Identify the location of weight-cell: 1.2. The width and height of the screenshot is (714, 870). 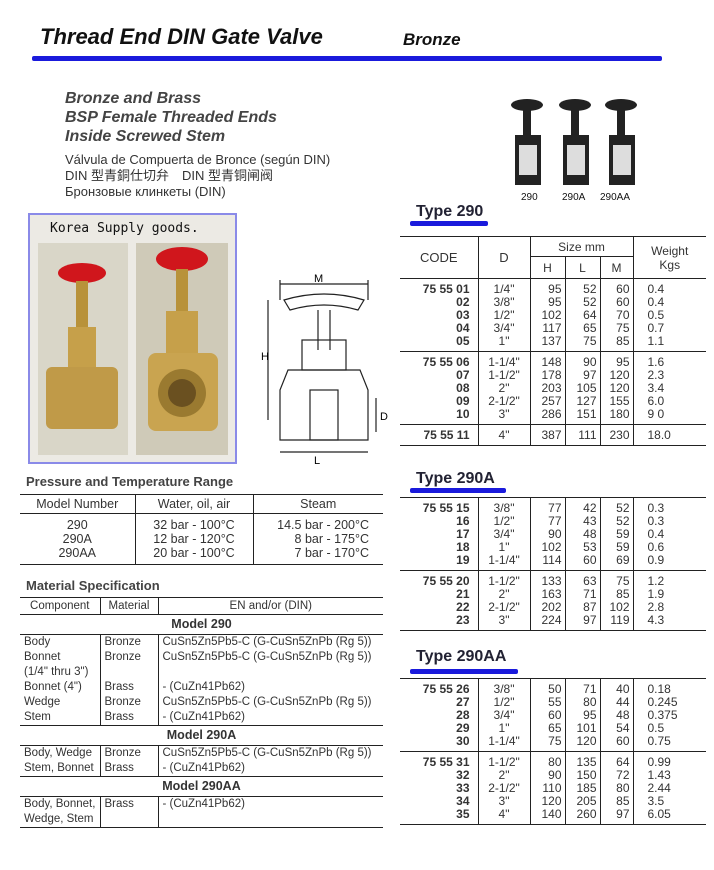
(669, 579).